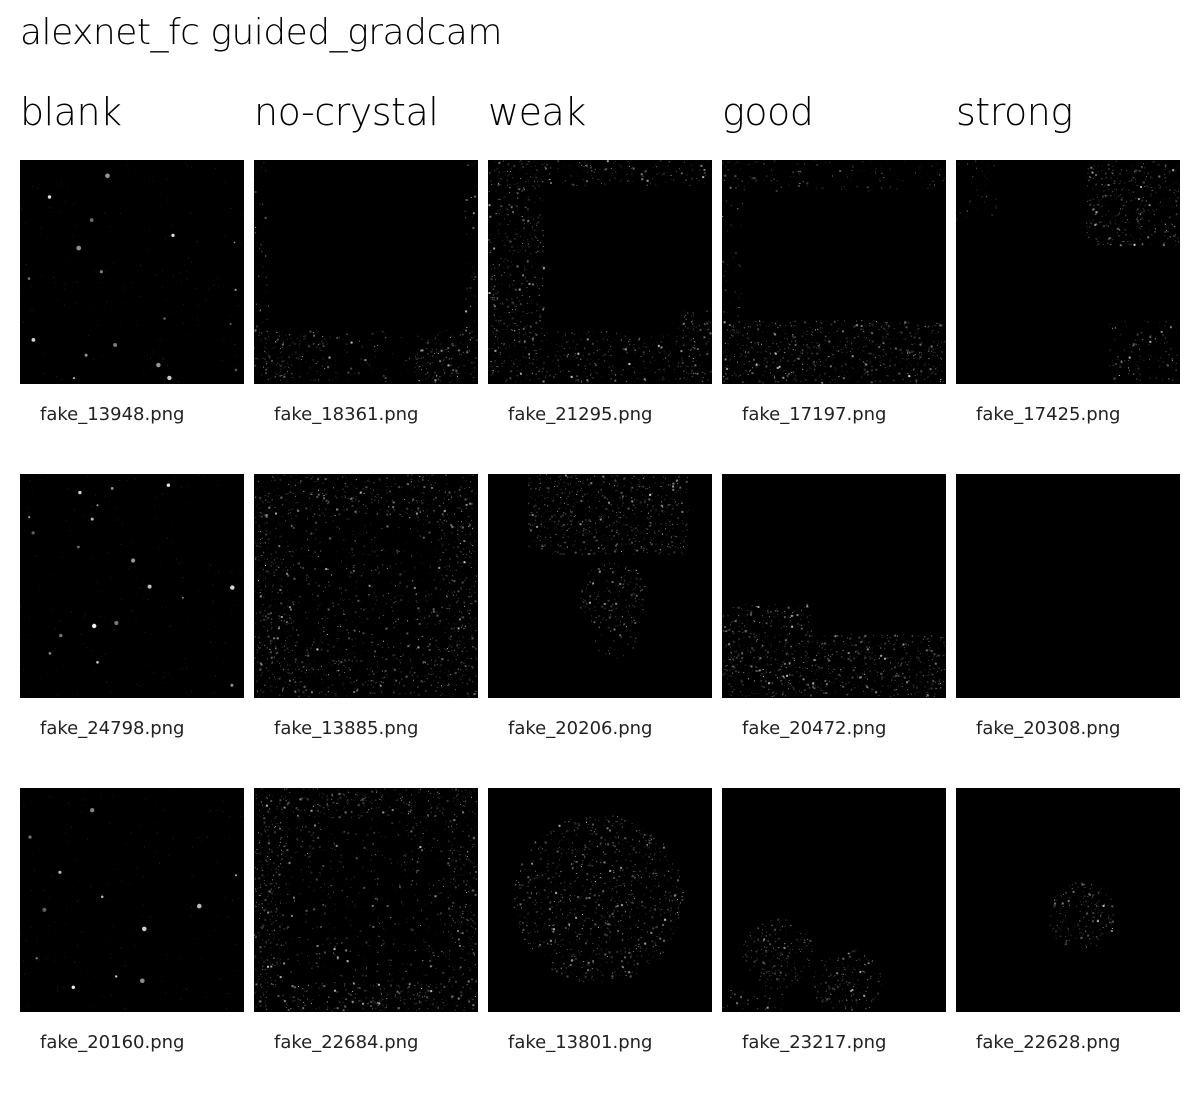  Describe the element at coordinates (261, 32) in the screenshot. I see `page-title: alexnet_fc guided_gradcam` at that location.